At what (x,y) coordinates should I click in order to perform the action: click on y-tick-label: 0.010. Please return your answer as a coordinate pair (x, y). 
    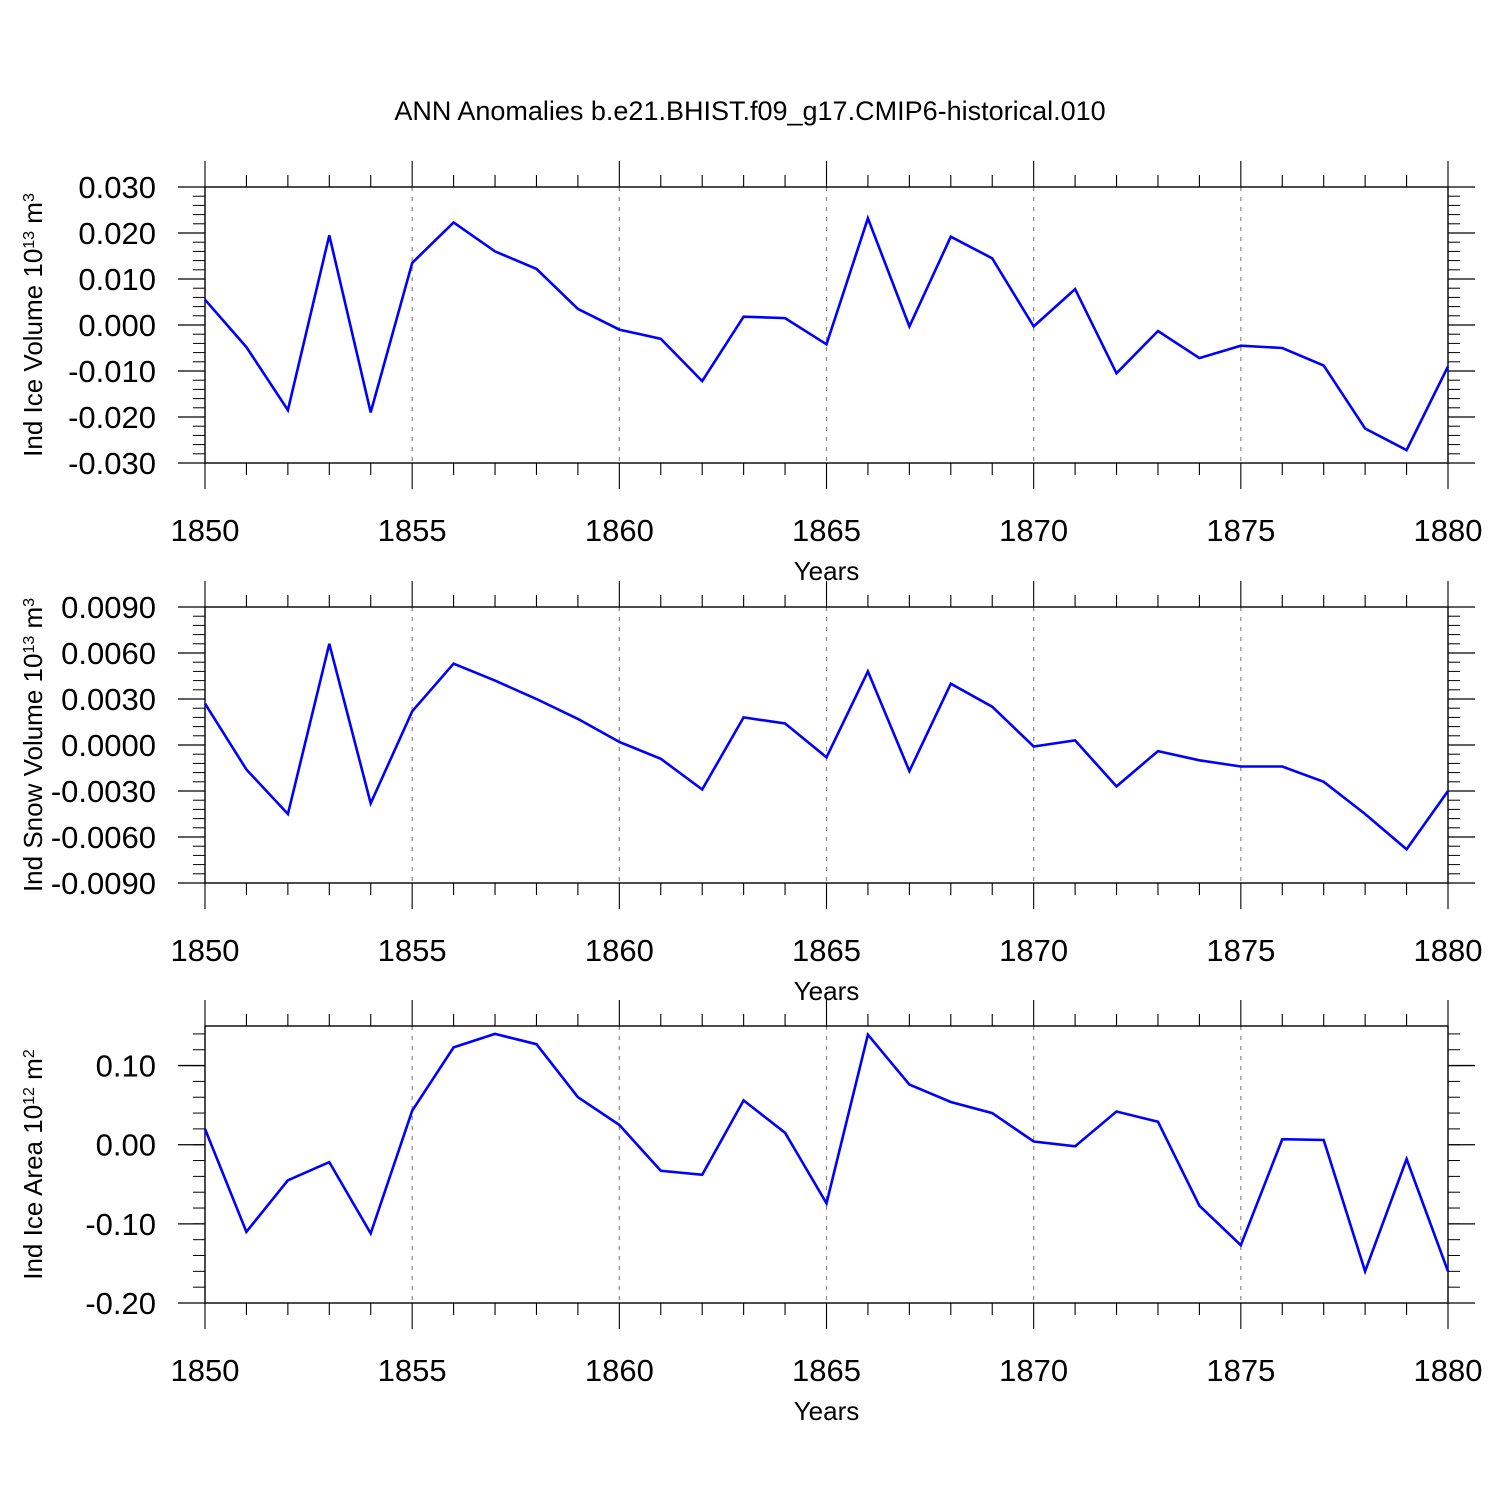
    Looking at the image, I should click on (117, 279).